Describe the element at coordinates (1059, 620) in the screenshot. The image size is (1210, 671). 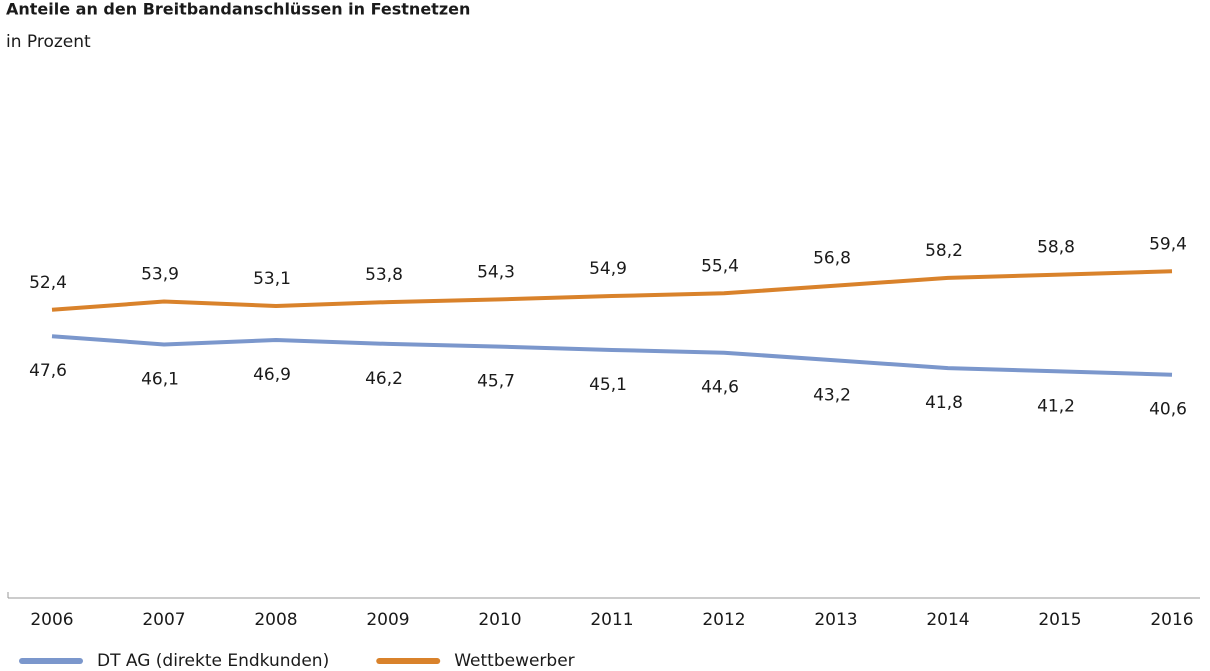
I see `x-tick-label: 2015` at that location.